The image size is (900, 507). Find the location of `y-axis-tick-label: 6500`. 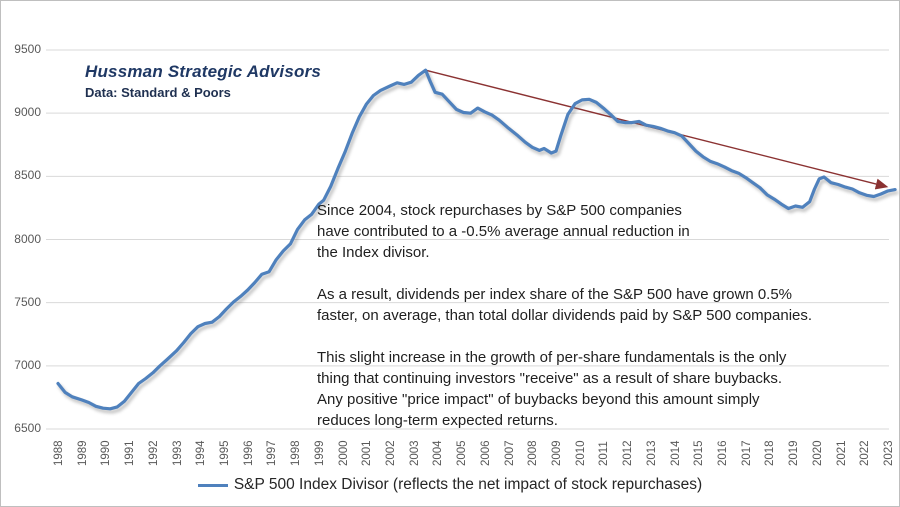

y-axis-tick-label: 6500 is located at coordinates (27, 428).